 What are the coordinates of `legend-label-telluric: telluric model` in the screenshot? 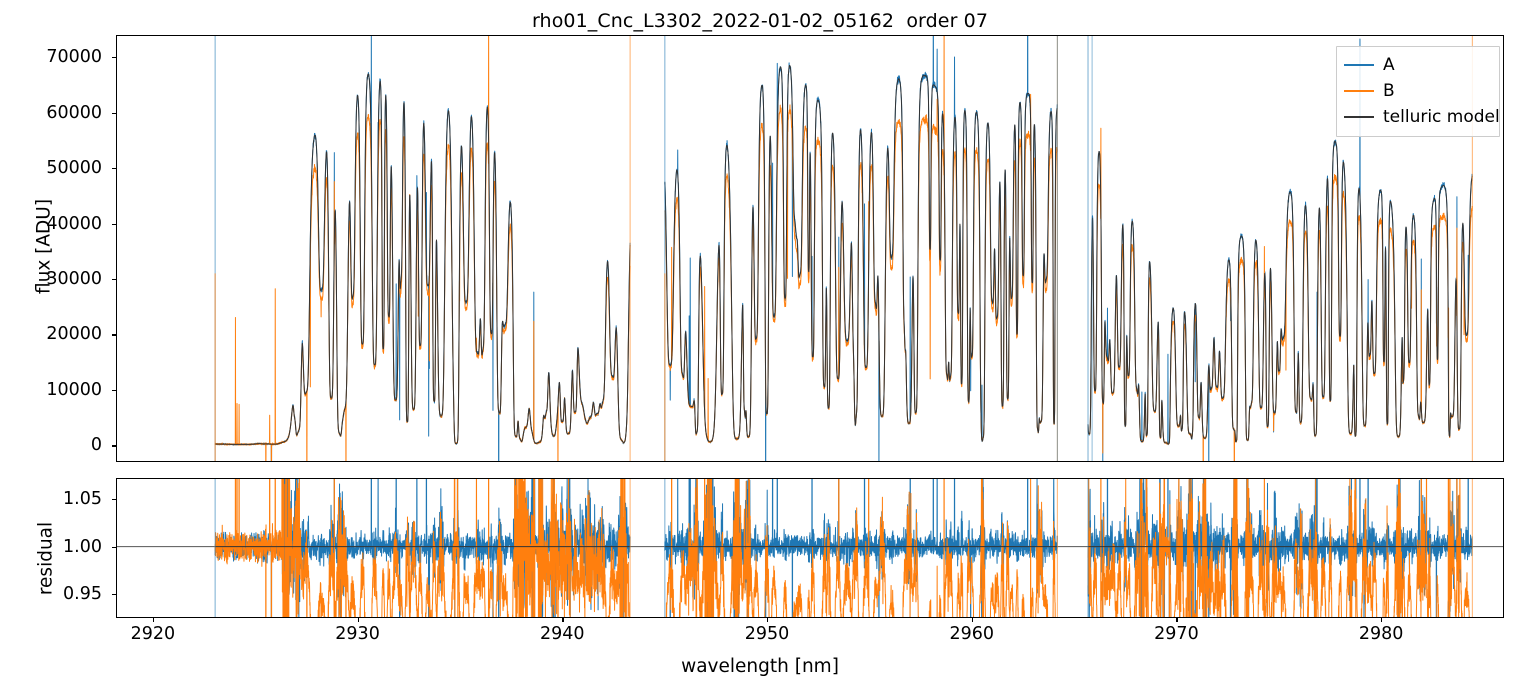 It's located at (1441, 117).